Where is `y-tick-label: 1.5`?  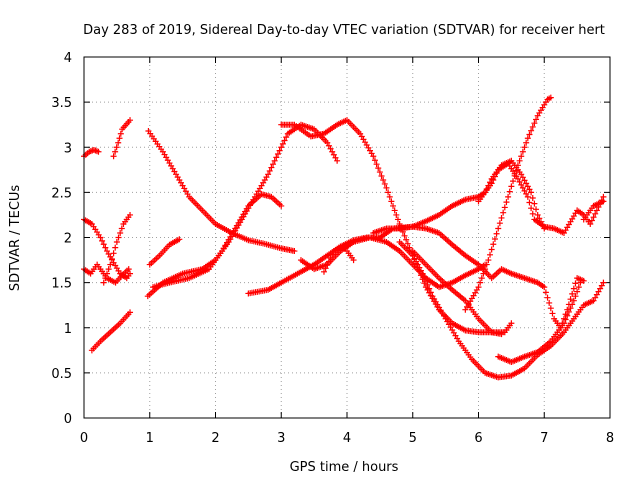
y-tick-label: 1.5 is located at coordinates (61, 284).